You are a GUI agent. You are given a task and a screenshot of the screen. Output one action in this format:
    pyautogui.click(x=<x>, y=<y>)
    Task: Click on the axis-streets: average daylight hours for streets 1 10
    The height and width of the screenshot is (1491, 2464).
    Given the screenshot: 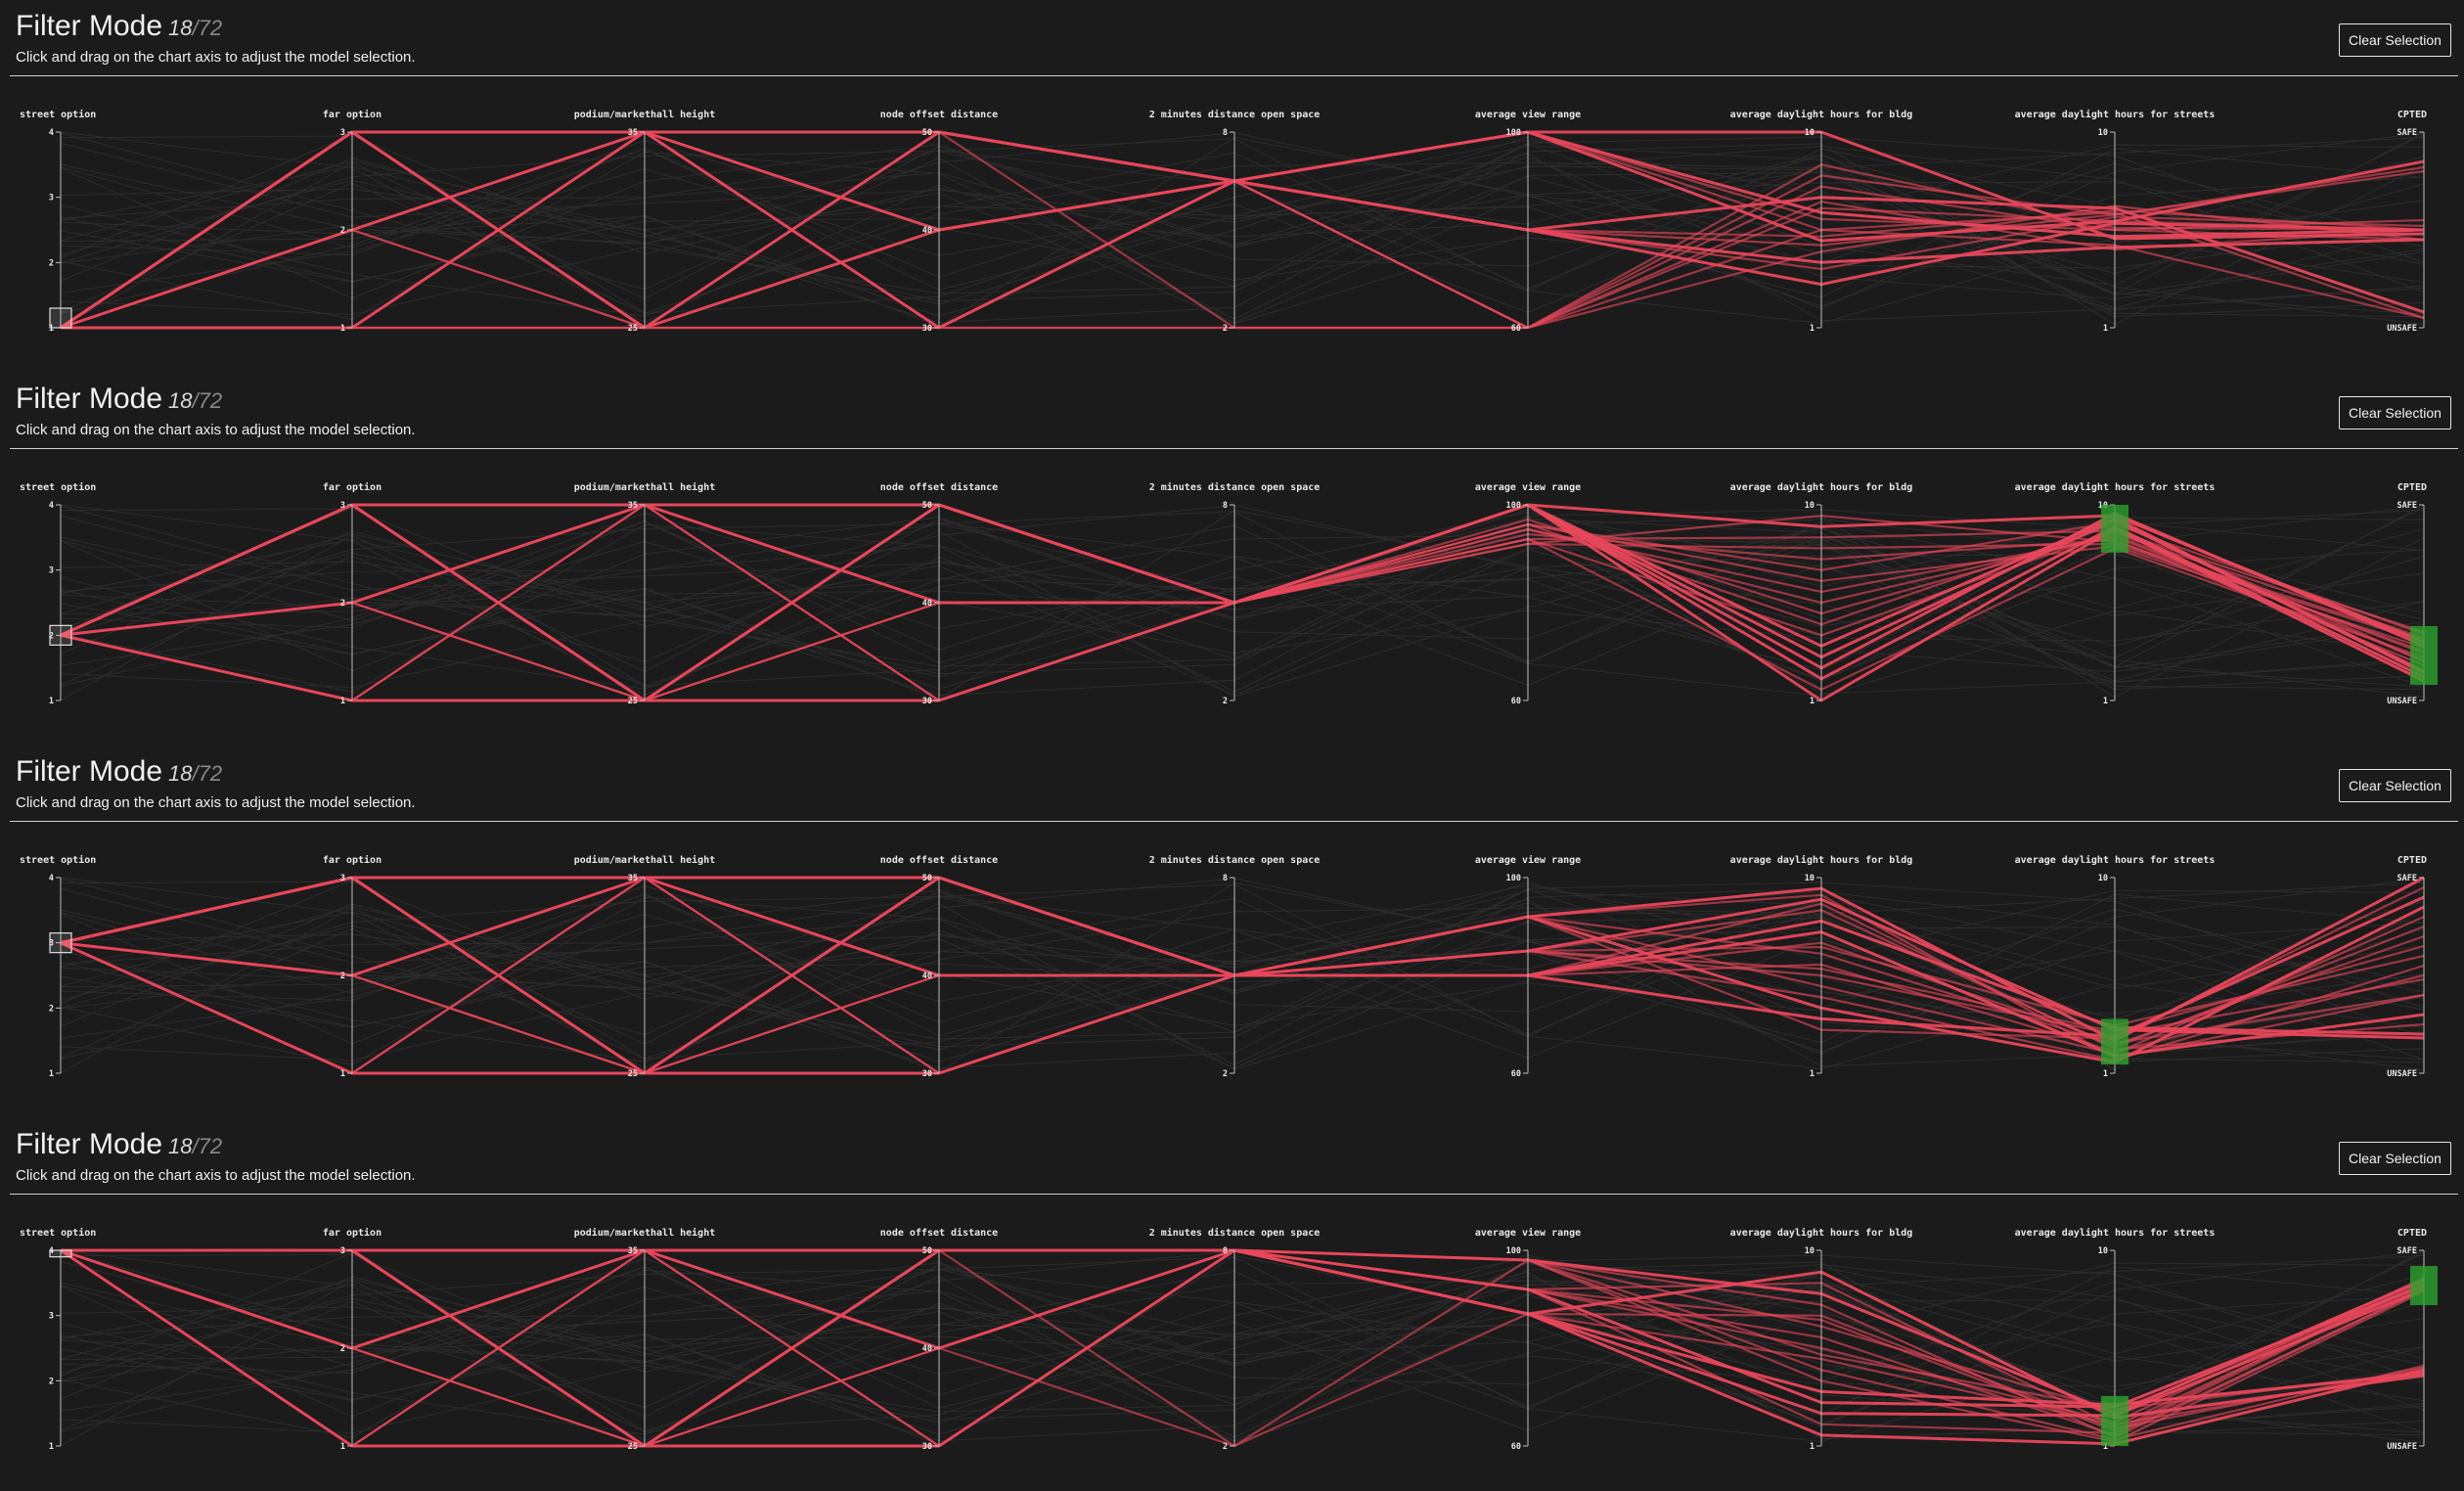 What is the action you would take?
    pyautogui.click(x=2115, y=222)
    